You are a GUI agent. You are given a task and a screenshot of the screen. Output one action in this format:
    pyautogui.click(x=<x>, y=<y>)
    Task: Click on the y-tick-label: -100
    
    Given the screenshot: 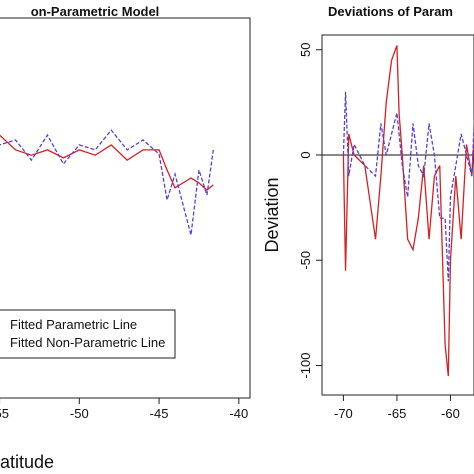 What is the action you would take?
    pyautogui.click(x=305, y=366)
    